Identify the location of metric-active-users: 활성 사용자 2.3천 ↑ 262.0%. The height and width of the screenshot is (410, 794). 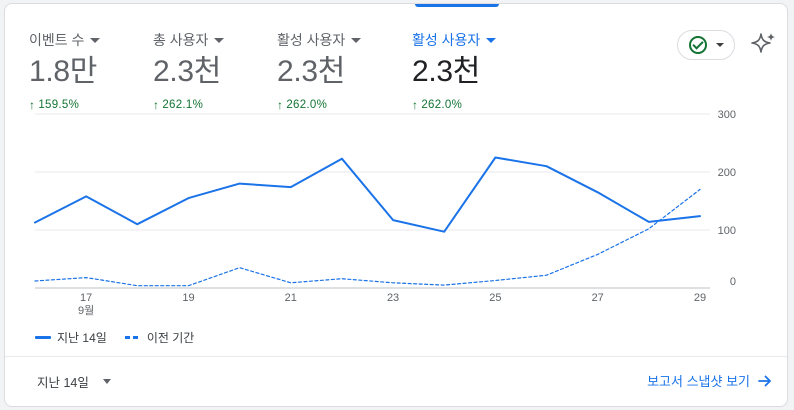
(319, 71).